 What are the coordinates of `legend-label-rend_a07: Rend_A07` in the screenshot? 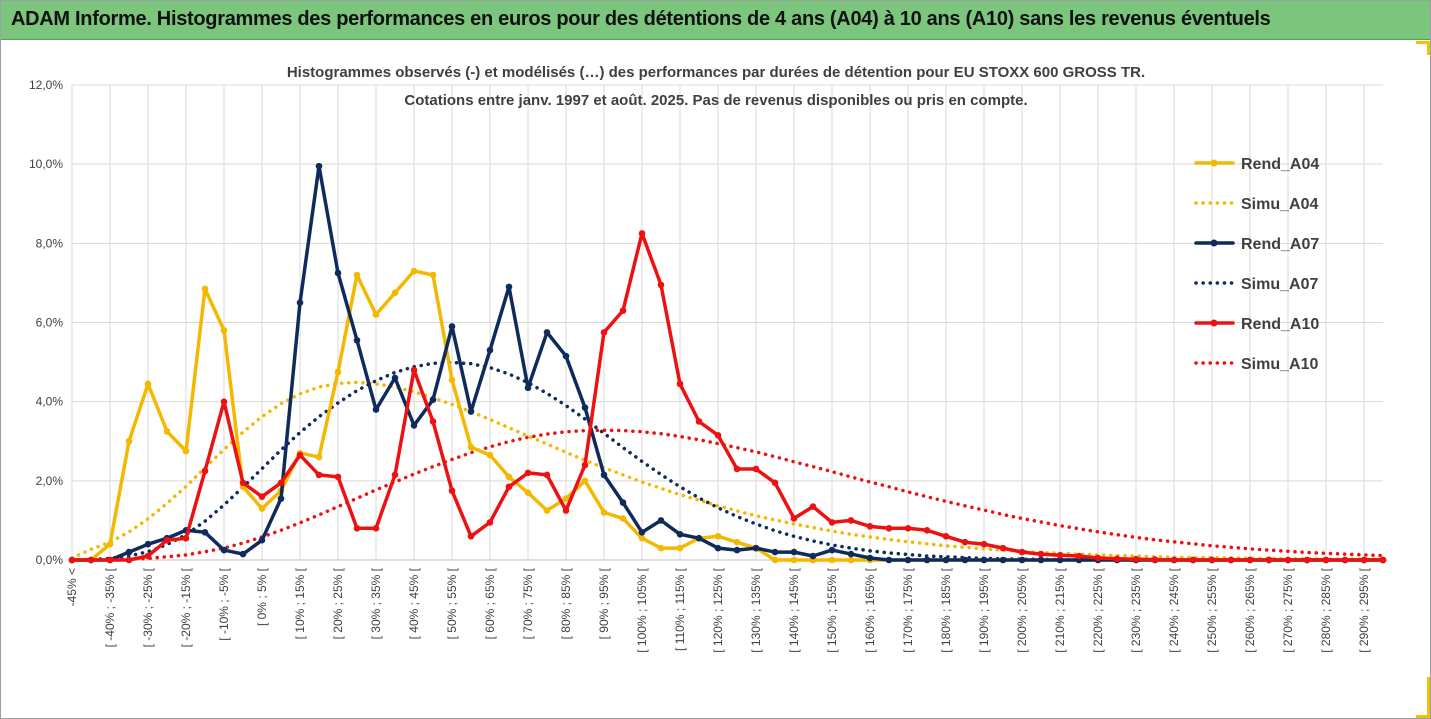 It's located at (1280, 244).